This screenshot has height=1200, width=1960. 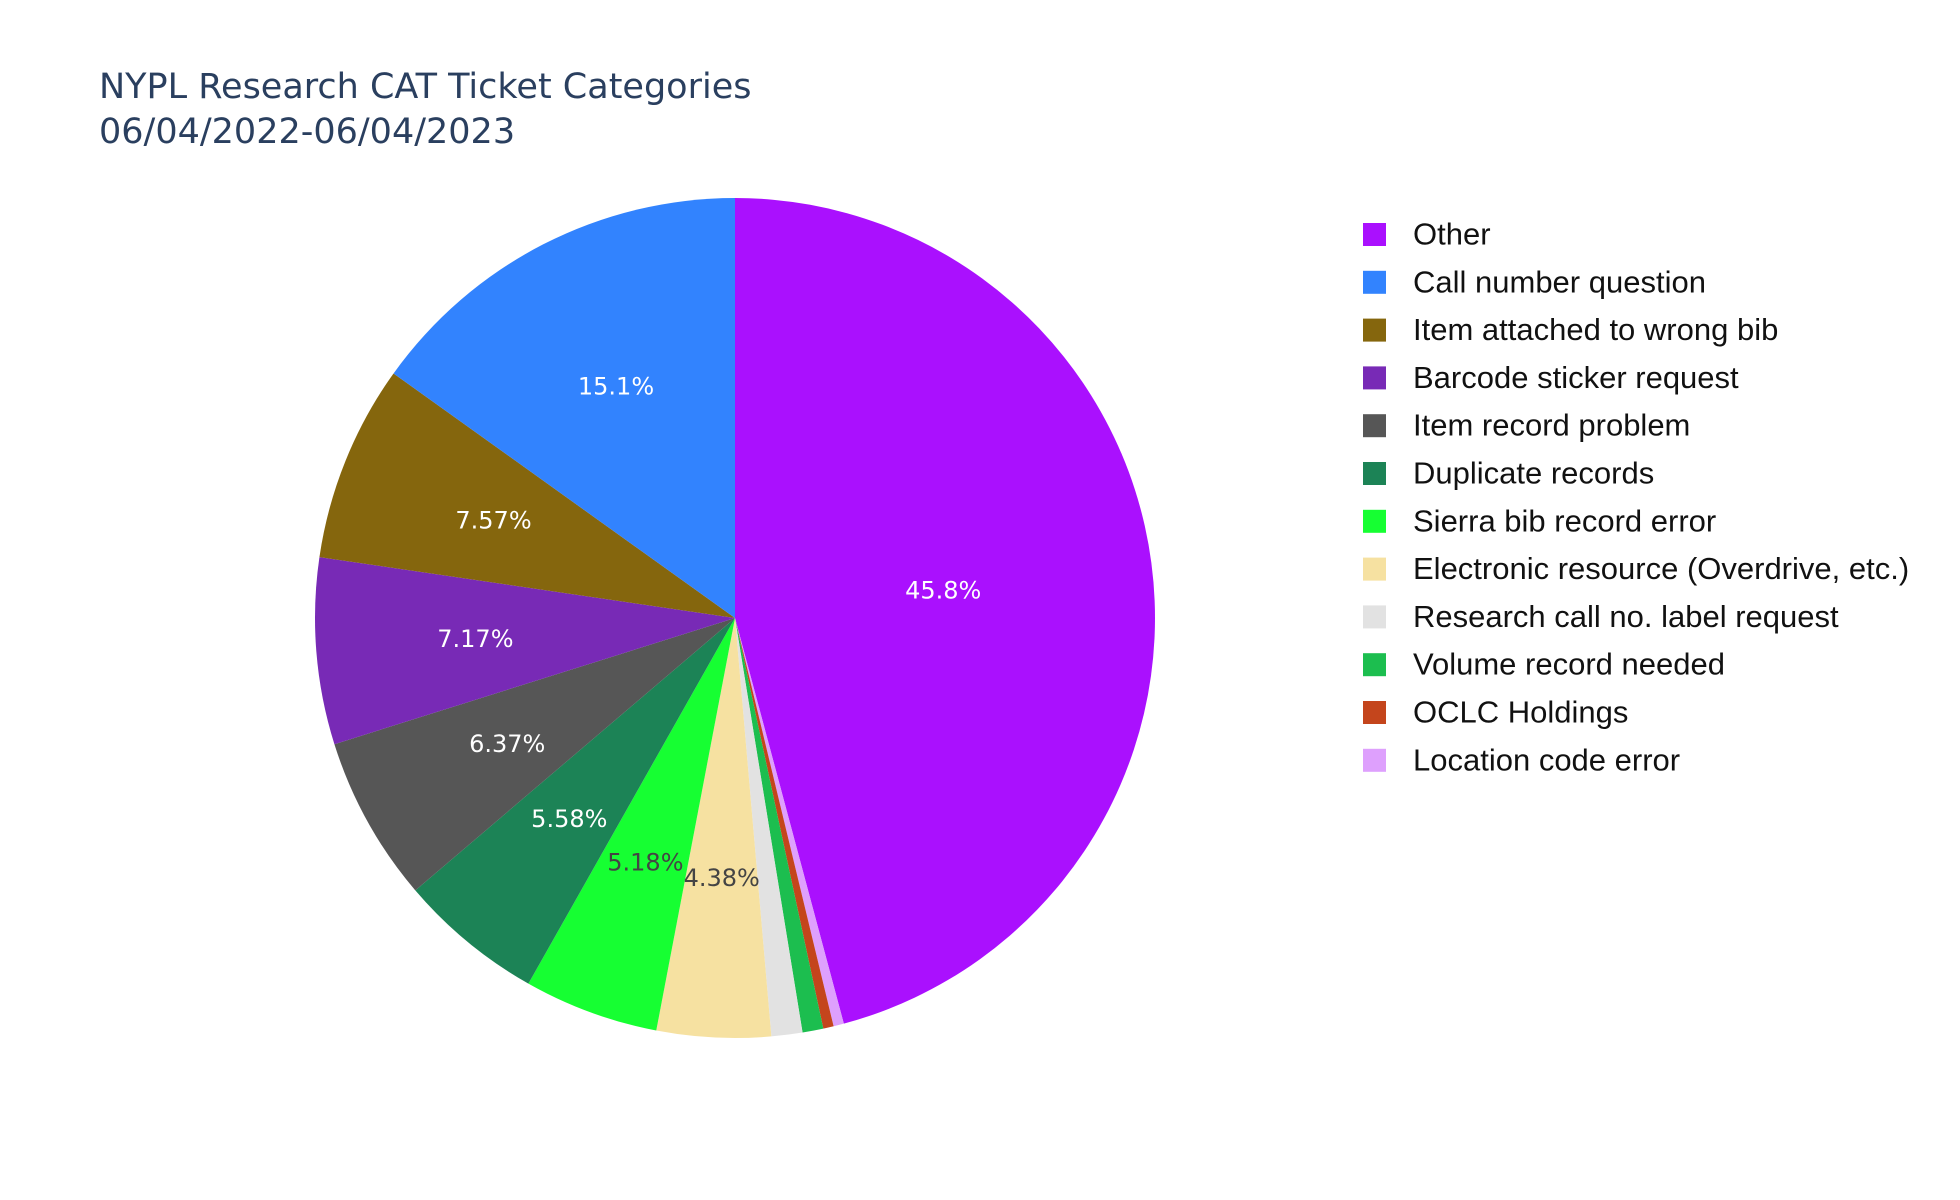 I want to click on pie-slice-percent-label: 4.38%, so click(x=722, y=878).